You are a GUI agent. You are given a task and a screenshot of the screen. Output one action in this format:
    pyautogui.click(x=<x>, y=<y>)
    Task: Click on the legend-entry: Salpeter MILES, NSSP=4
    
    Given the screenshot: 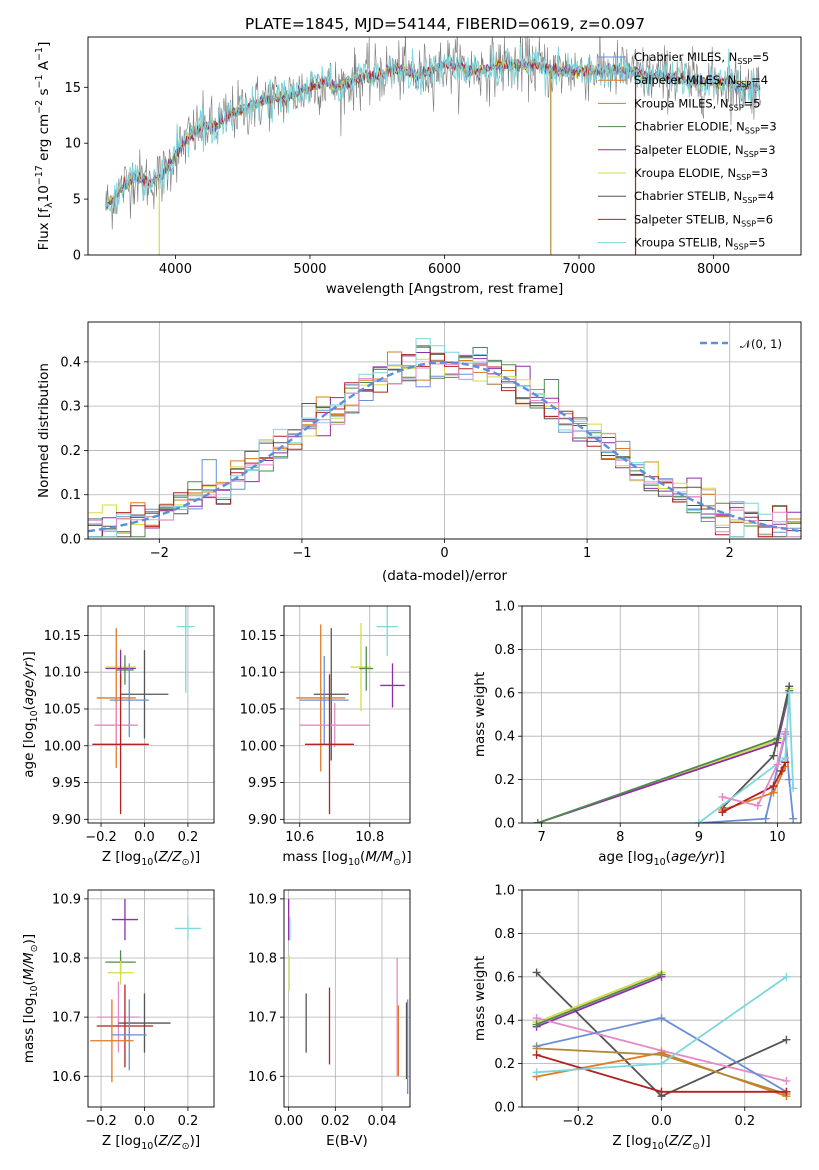 What is the action you would take?
    pyautogui.click(x=701, y=81)
    